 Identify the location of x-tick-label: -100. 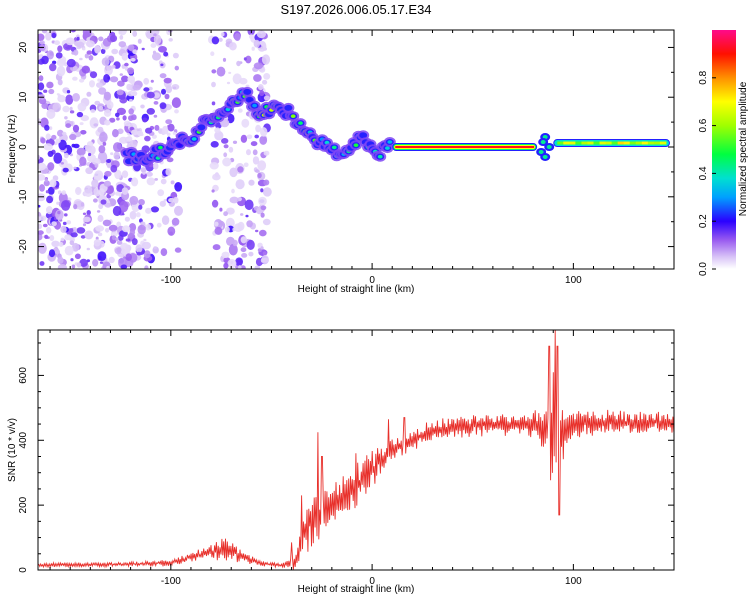
(171, 280).